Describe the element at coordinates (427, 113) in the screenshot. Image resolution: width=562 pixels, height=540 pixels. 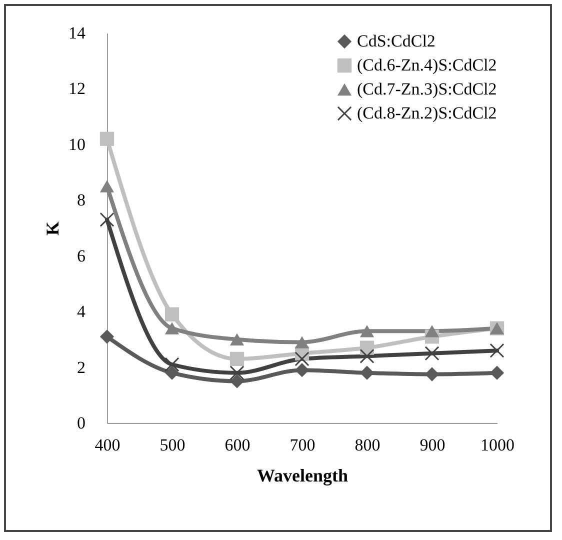
I see `legend-label: (Cd.8-Zn.2)S:CdCl2` at that location.